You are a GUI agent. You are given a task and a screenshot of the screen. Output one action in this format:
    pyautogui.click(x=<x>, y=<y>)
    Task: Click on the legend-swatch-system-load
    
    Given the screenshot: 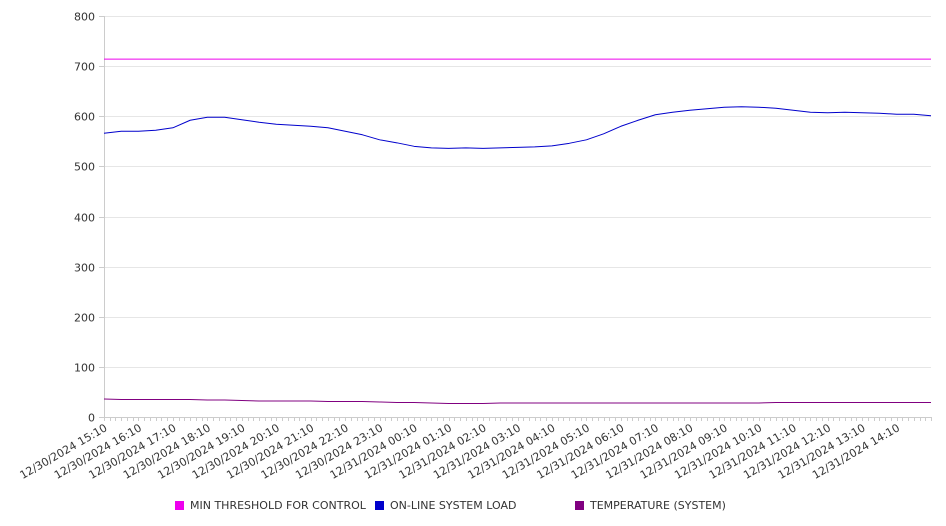 What is the action you would take?
    pyautogui.click(x=379, y=505)
    